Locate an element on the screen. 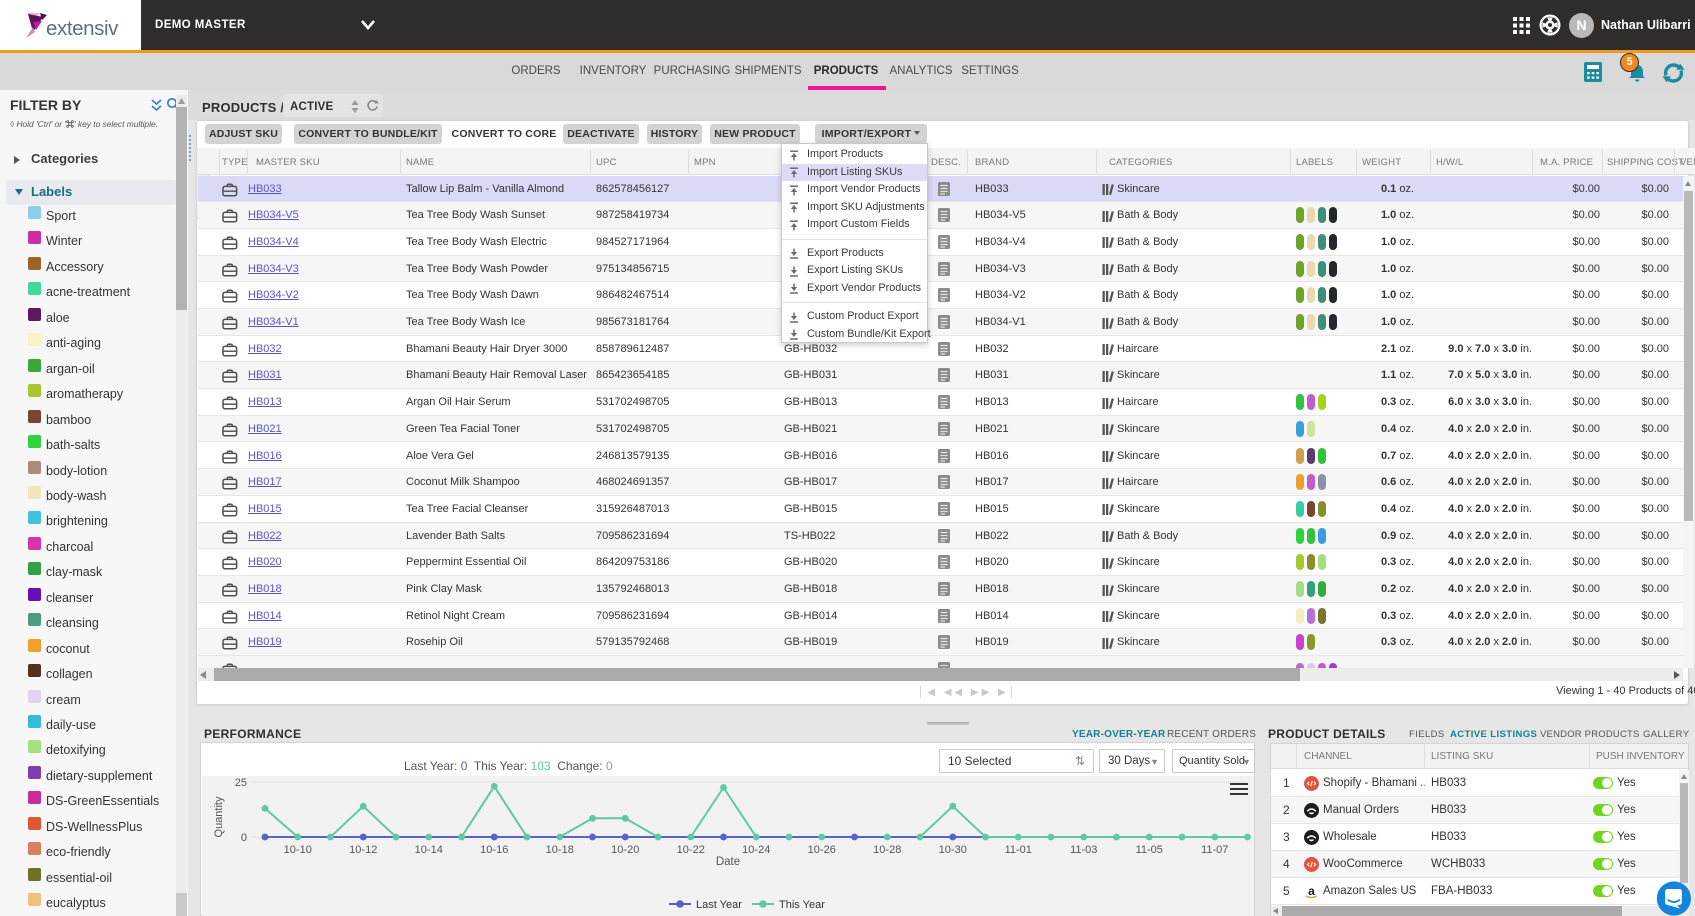 This screenshot has width=1695, height=916. svg-text: 10-30 is located at coordinates (953, 850).